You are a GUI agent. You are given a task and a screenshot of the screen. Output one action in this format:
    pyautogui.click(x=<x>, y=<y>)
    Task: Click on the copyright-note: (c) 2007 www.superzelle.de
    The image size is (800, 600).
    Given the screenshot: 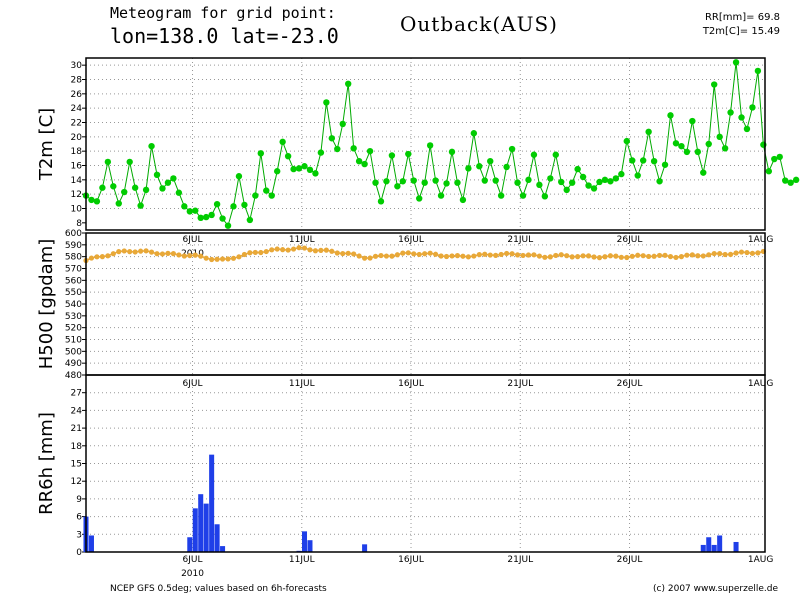 What is the action you would take?
    pyautogui.click(x=715, y=589)
    